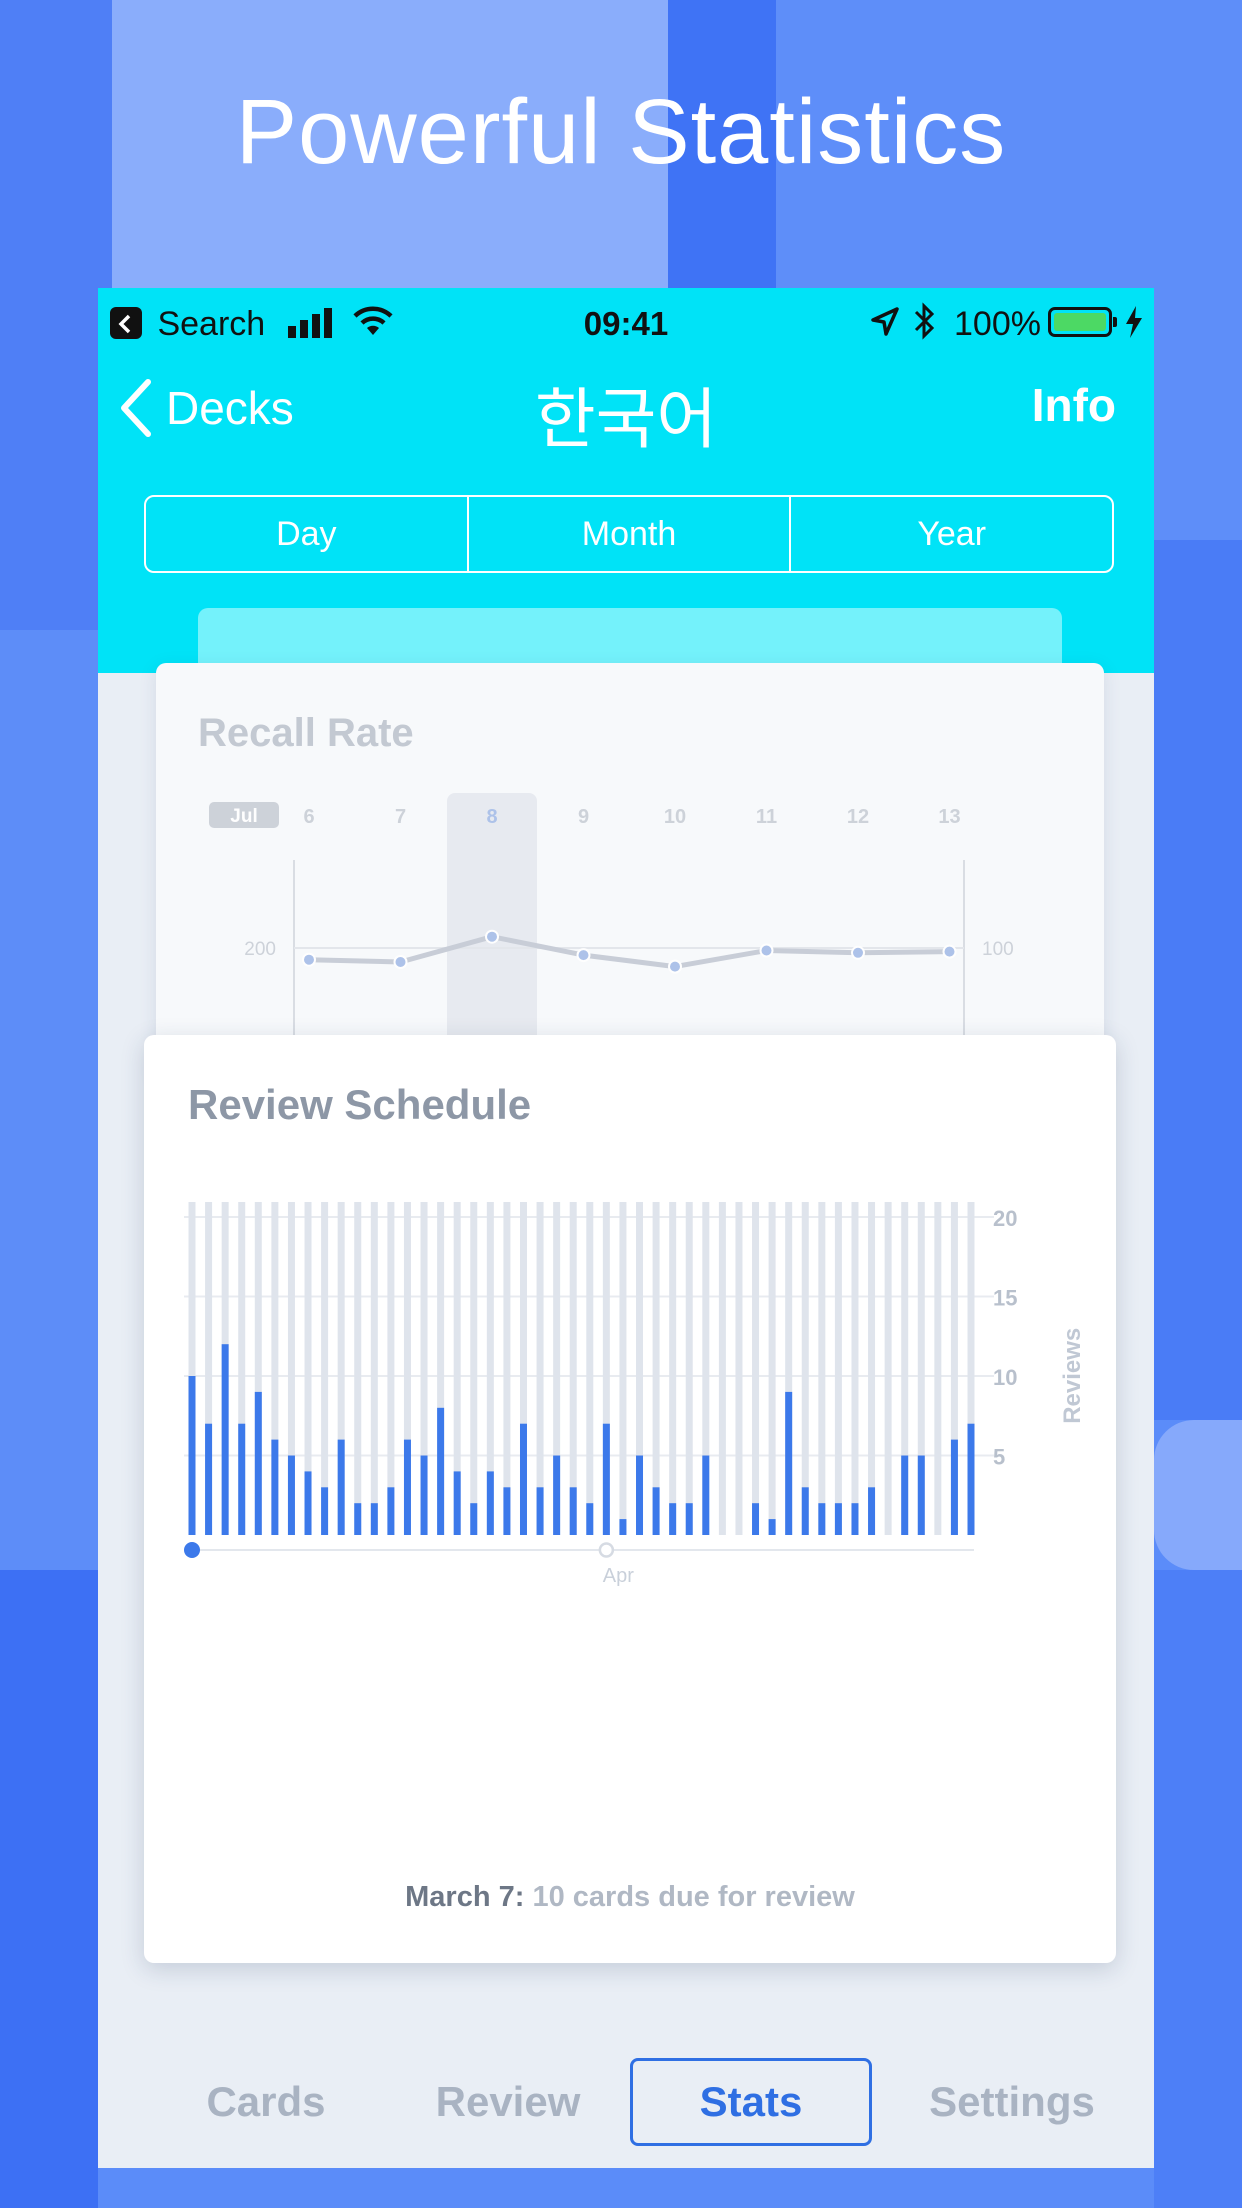 Image resolution: width=1242 pixels, height=2208 pixels. I want to click on recall-x-tick-label: 10, so click(675, 817).